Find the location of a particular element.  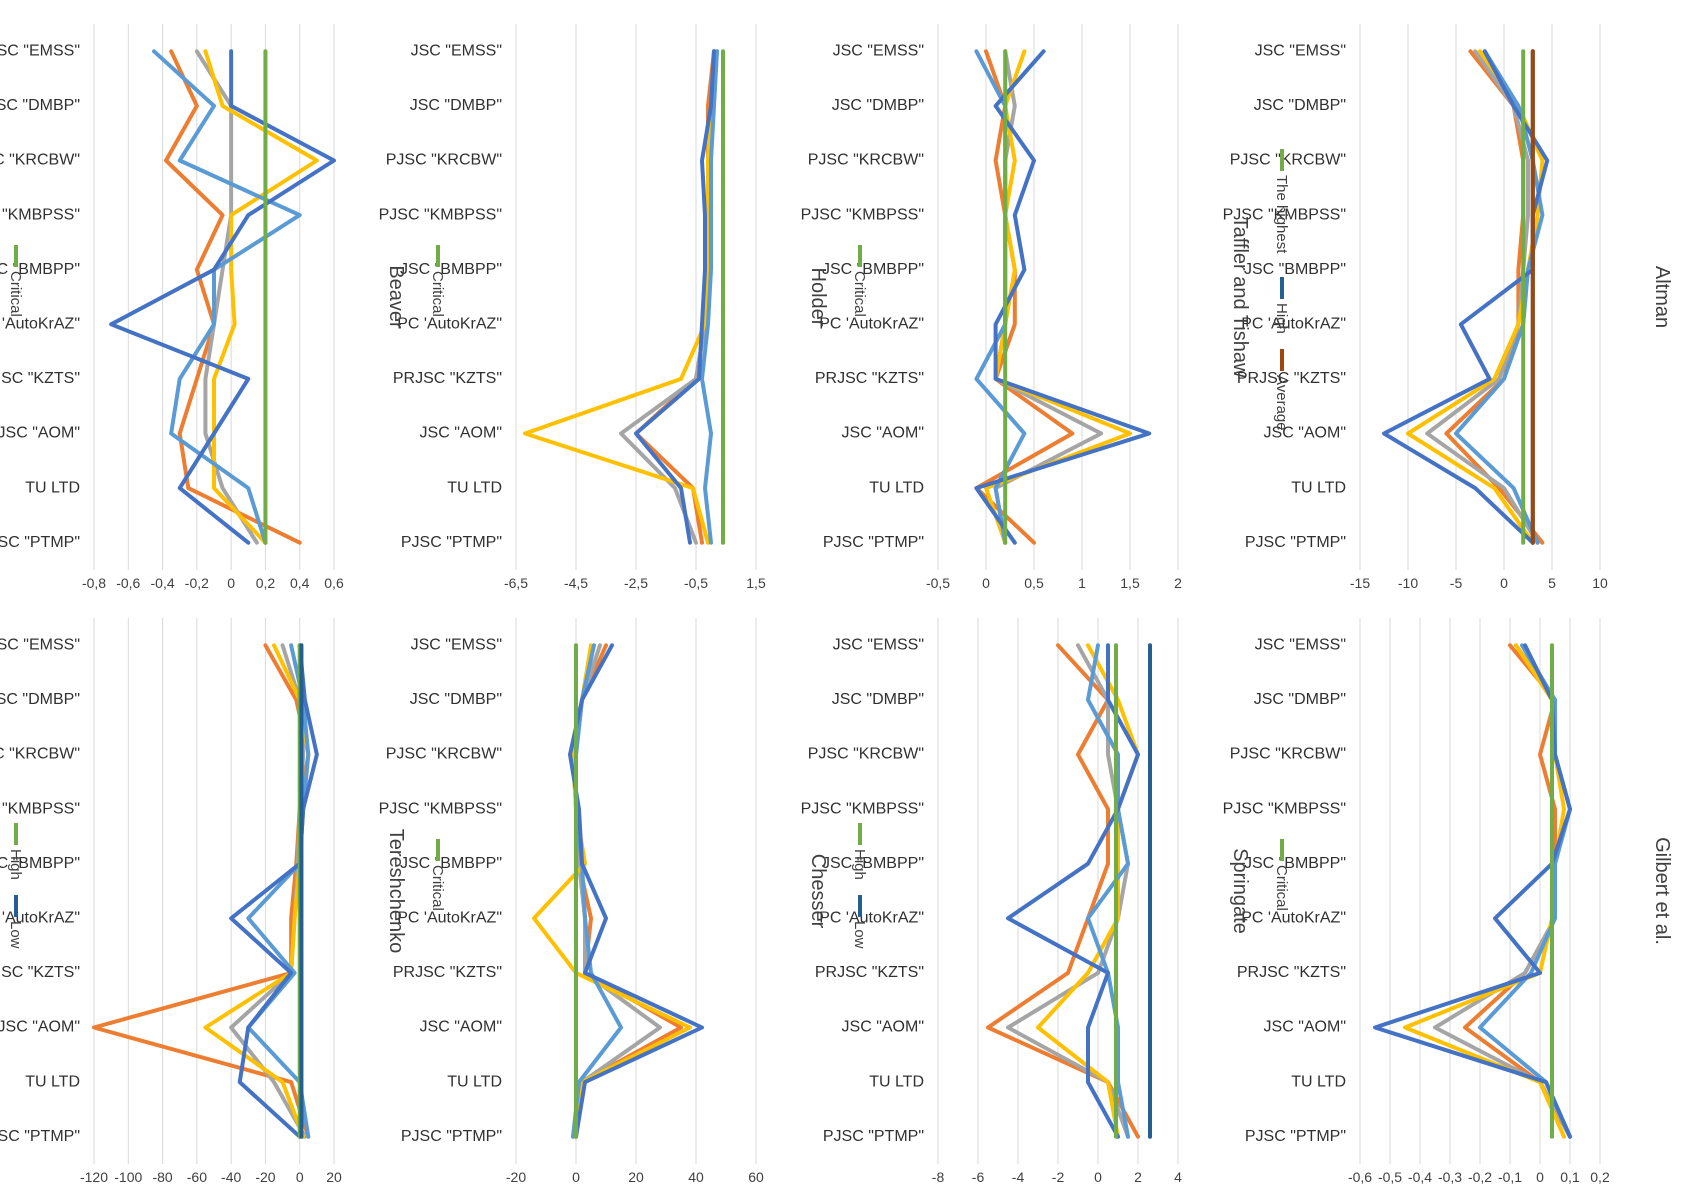

legend-label: Low is located at coordinates (859, 935).